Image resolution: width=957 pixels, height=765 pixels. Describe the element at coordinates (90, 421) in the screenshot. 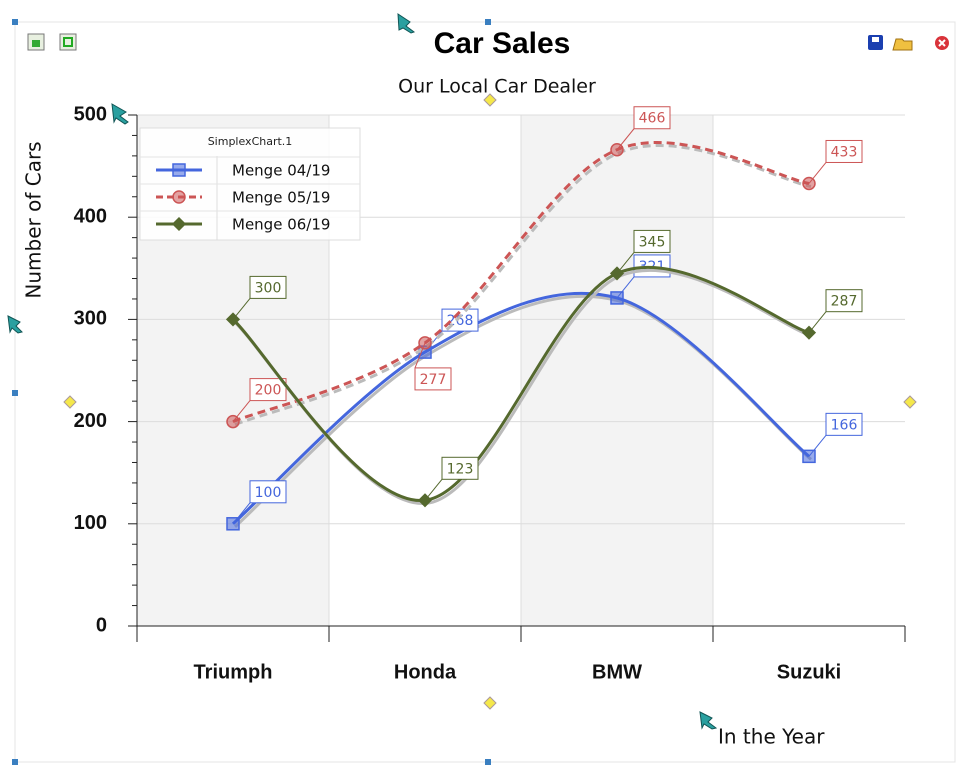

I see `y-tick-label: 200` at that location.